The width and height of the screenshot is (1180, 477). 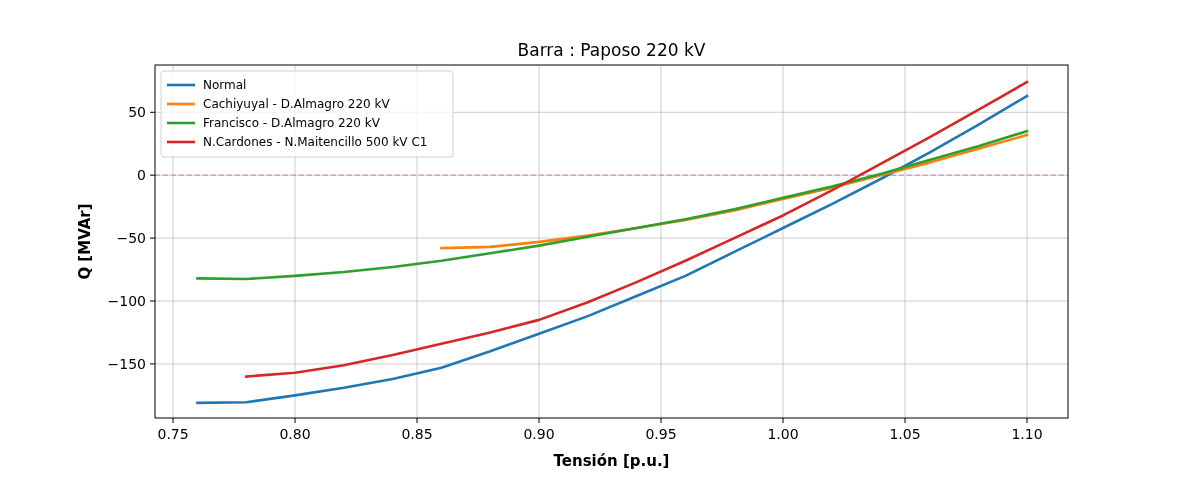 What do you see at coordinates (137, 112) in the screenshot?
I see `y-tick-label: 50` at bounding box center [137, 112].